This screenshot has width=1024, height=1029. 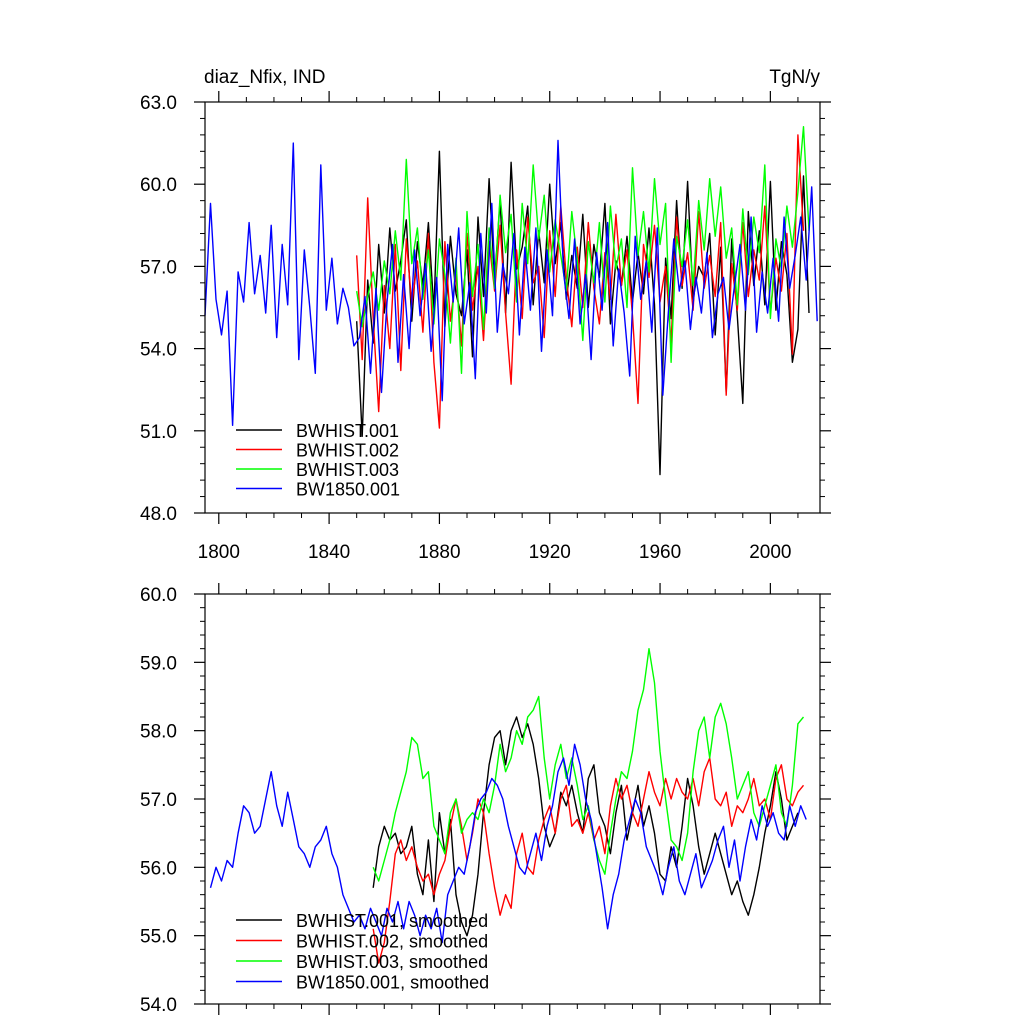 I want to click on y-tick-label: 55.0, so click(x=158, y=937).